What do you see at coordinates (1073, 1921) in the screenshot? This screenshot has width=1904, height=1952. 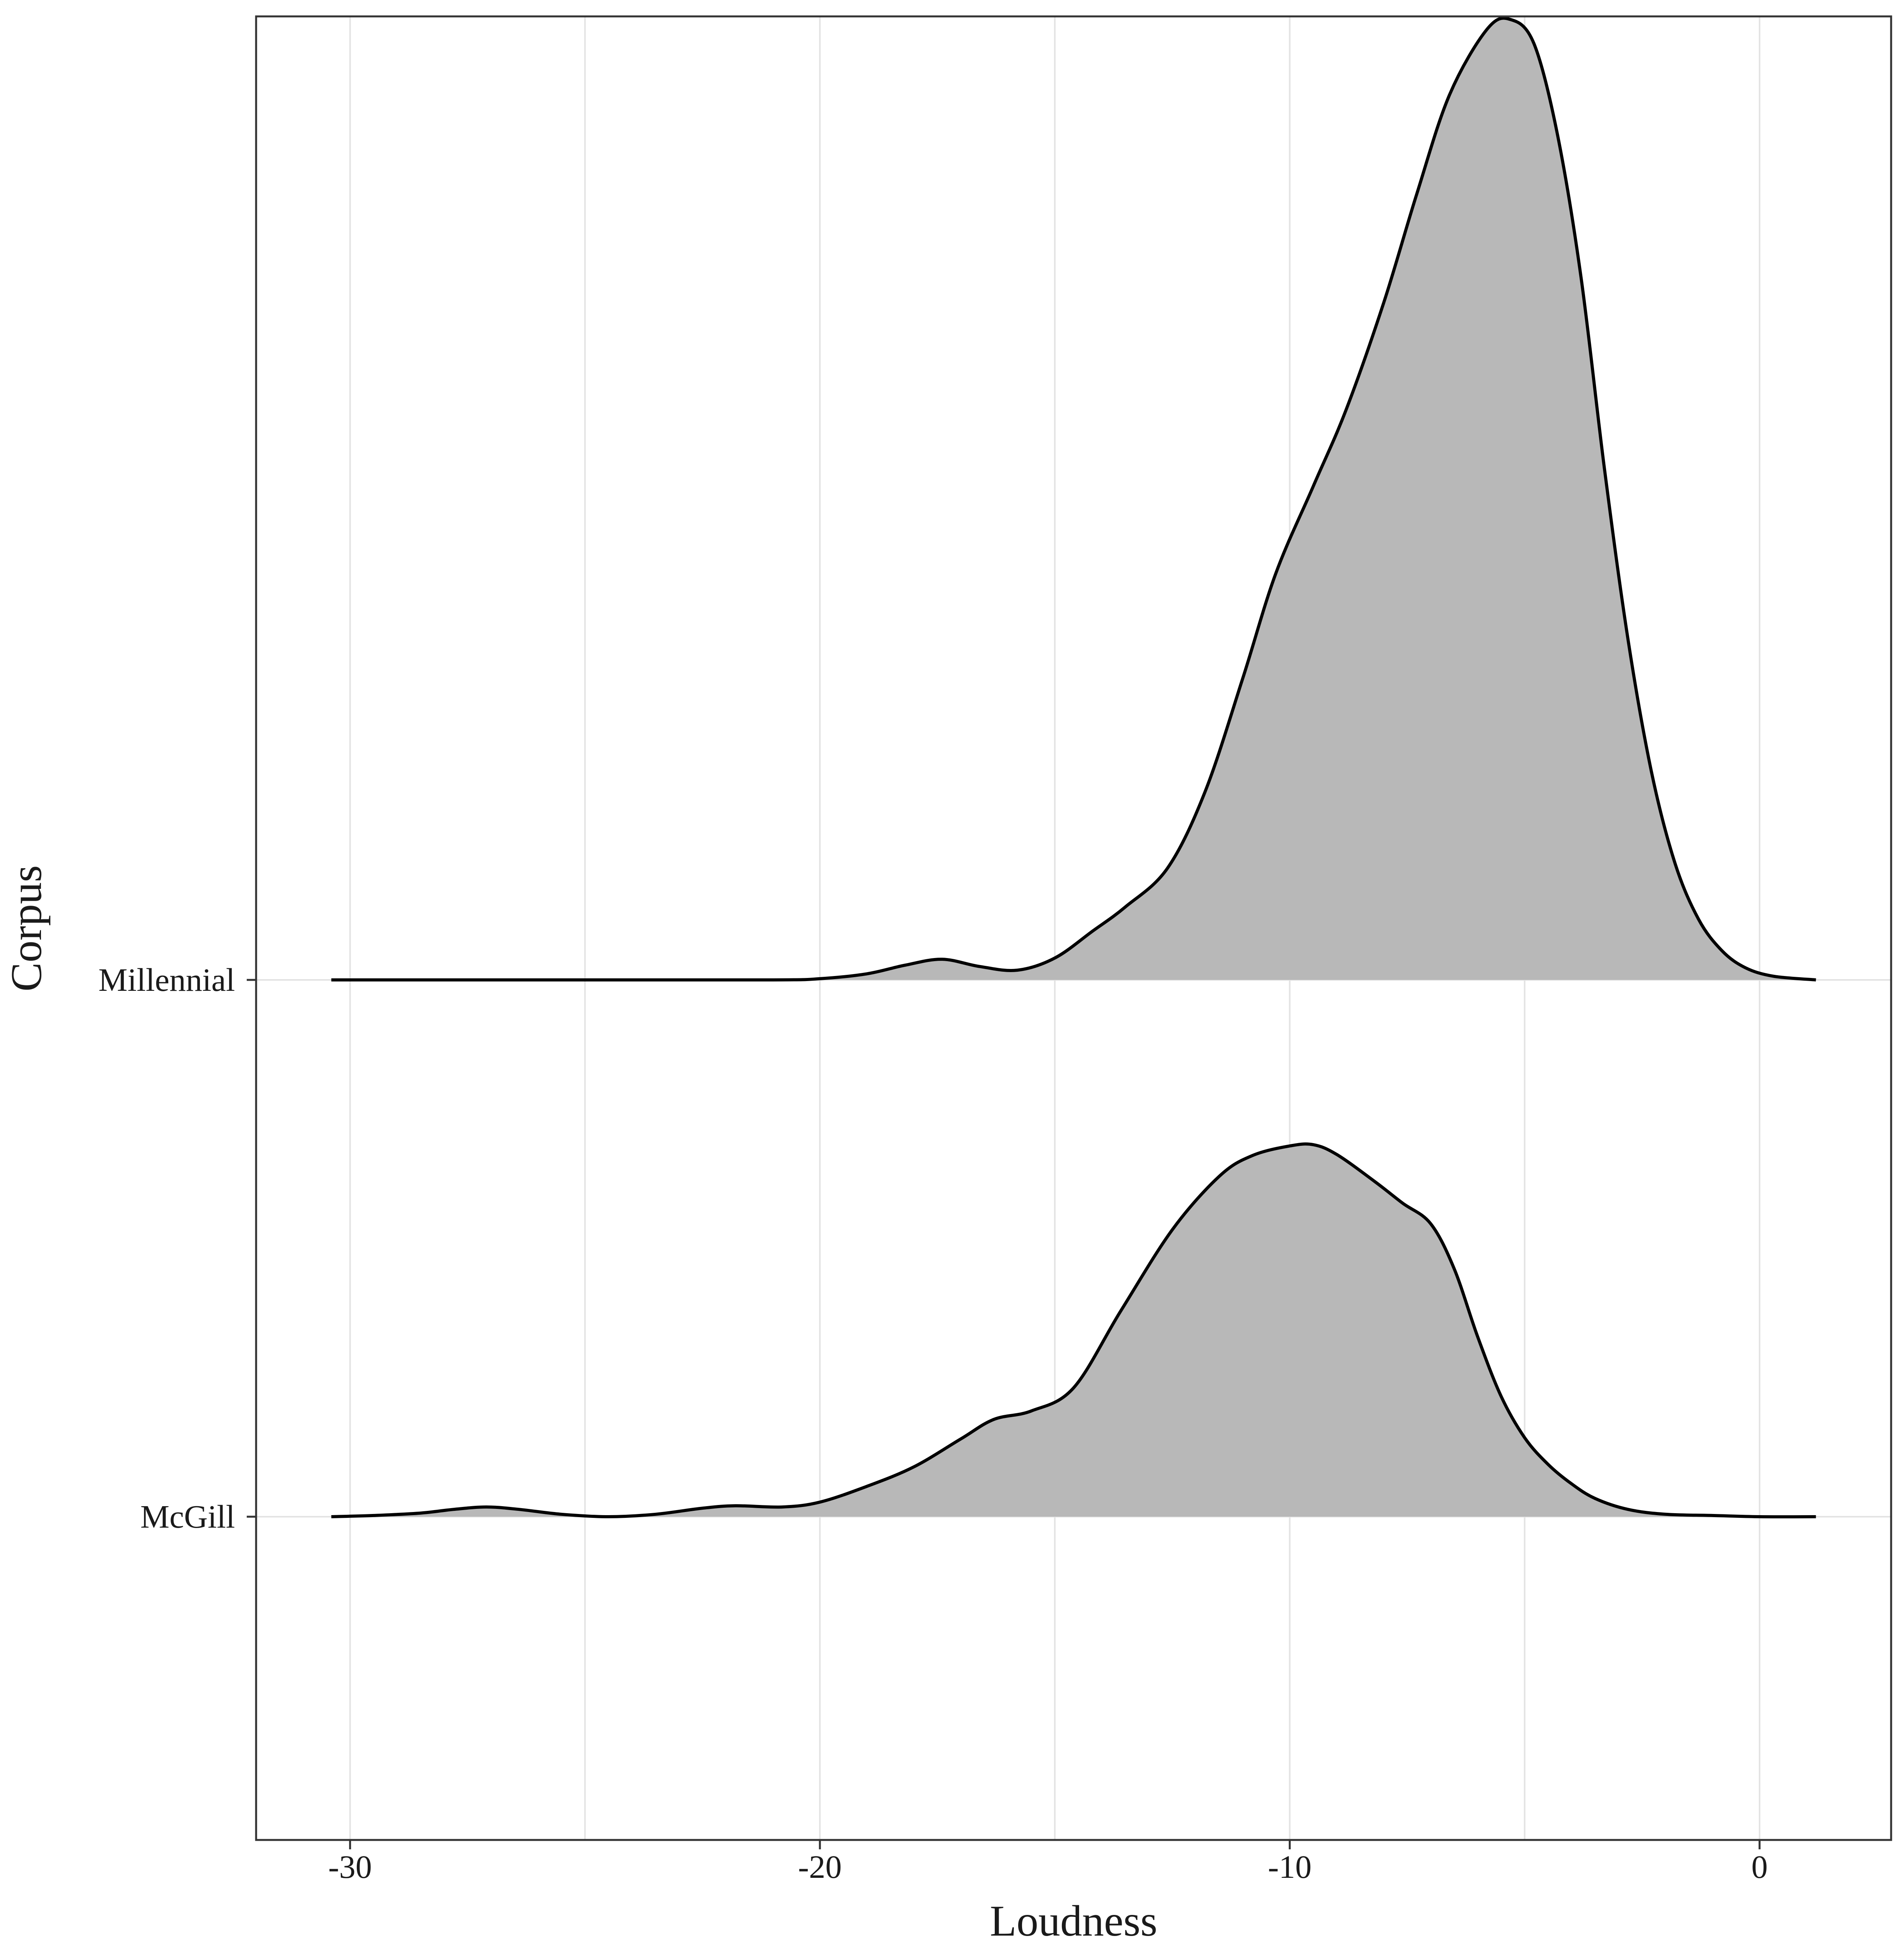 I see `x-axis-title: Loudness` at bounding box center [1073, 1921].